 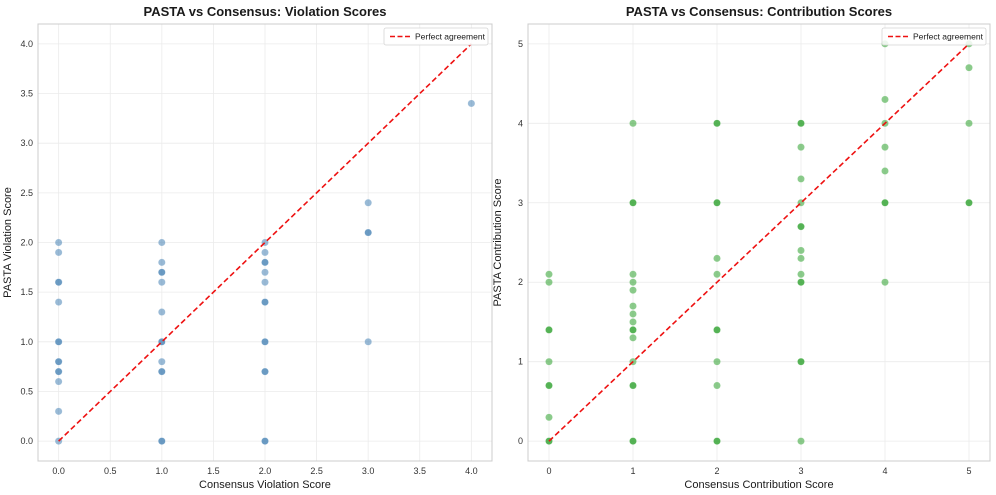 I want to click on contribution-y-tick-label: 2, so click(x=520, y=282).